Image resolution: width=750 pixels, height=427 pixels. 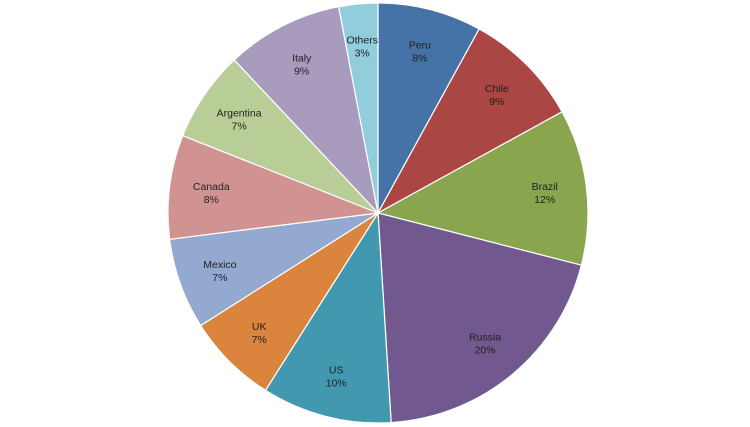 I want to click on data-label-italy: Italy 9%, so click(x=302, y=64).